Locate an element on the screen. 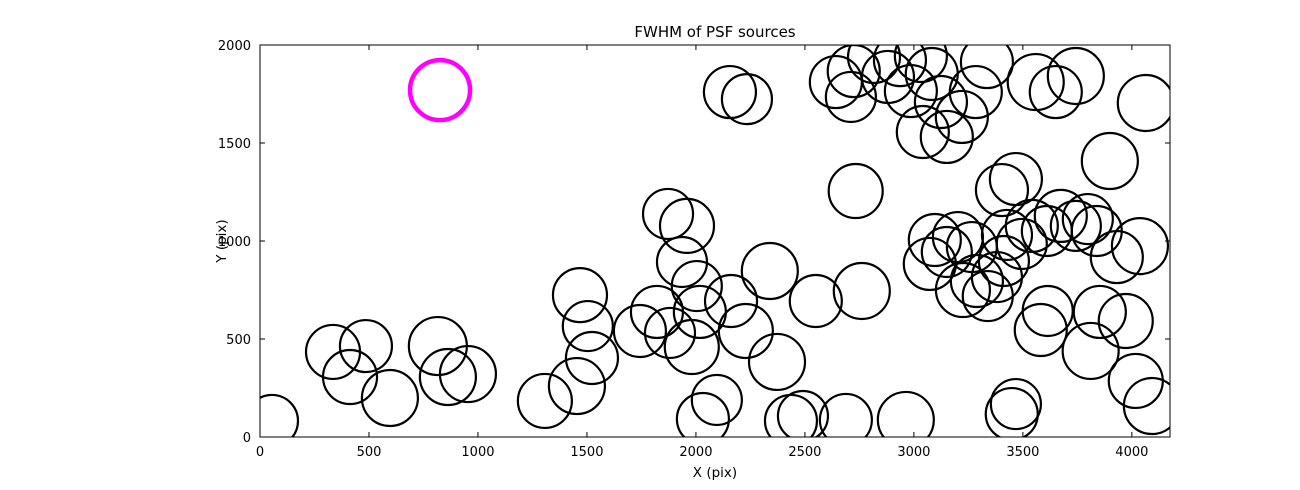  chart-title: FWHM of PSF sources is located at coordinates (714, 32).